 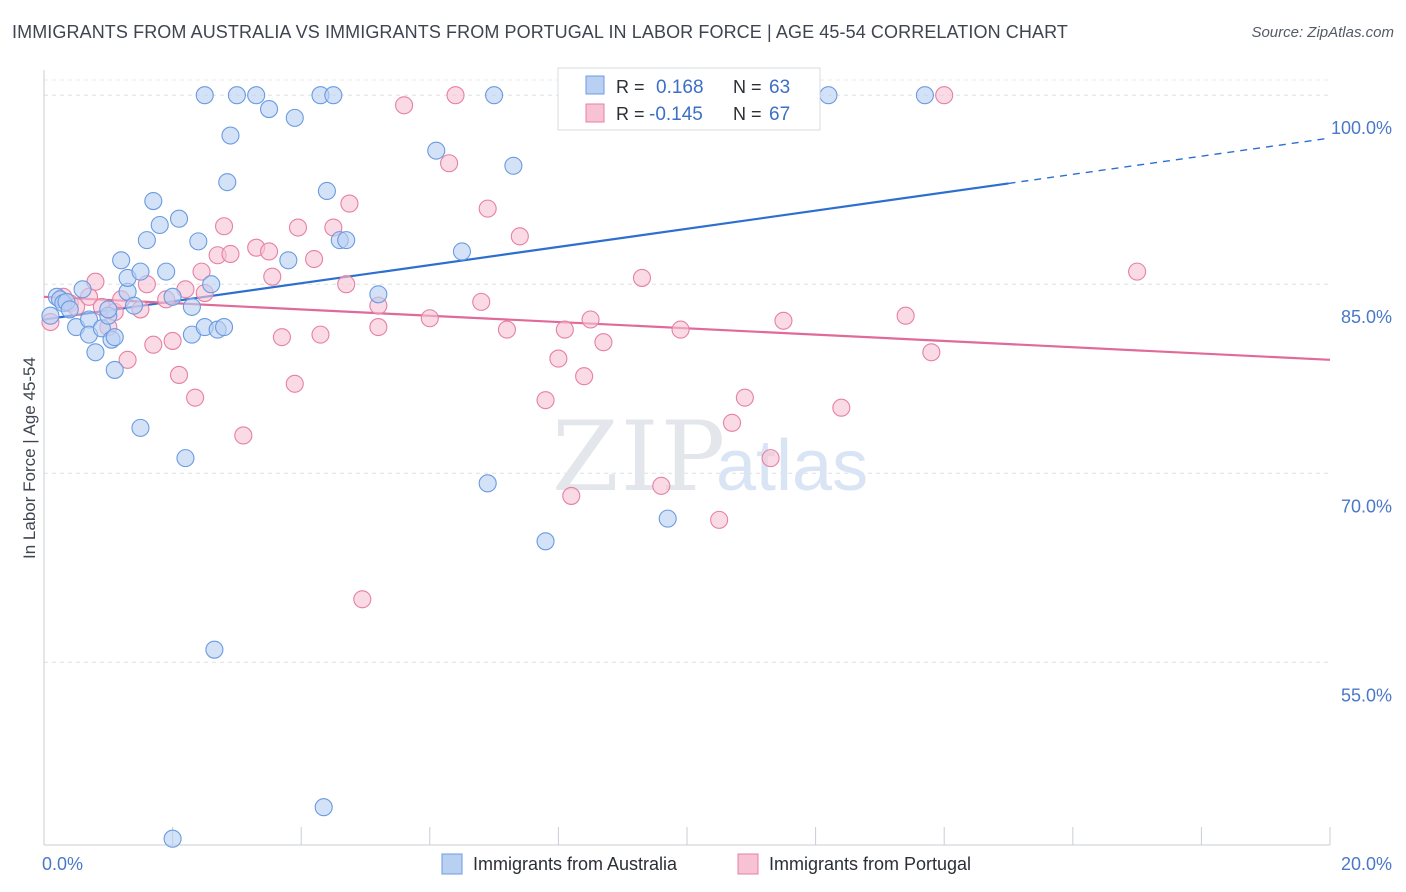 What do you see at coordinates (1169, 161) in the screenshot?
I see `trend-line-extension-australia` at bounding box center [1169, 161].